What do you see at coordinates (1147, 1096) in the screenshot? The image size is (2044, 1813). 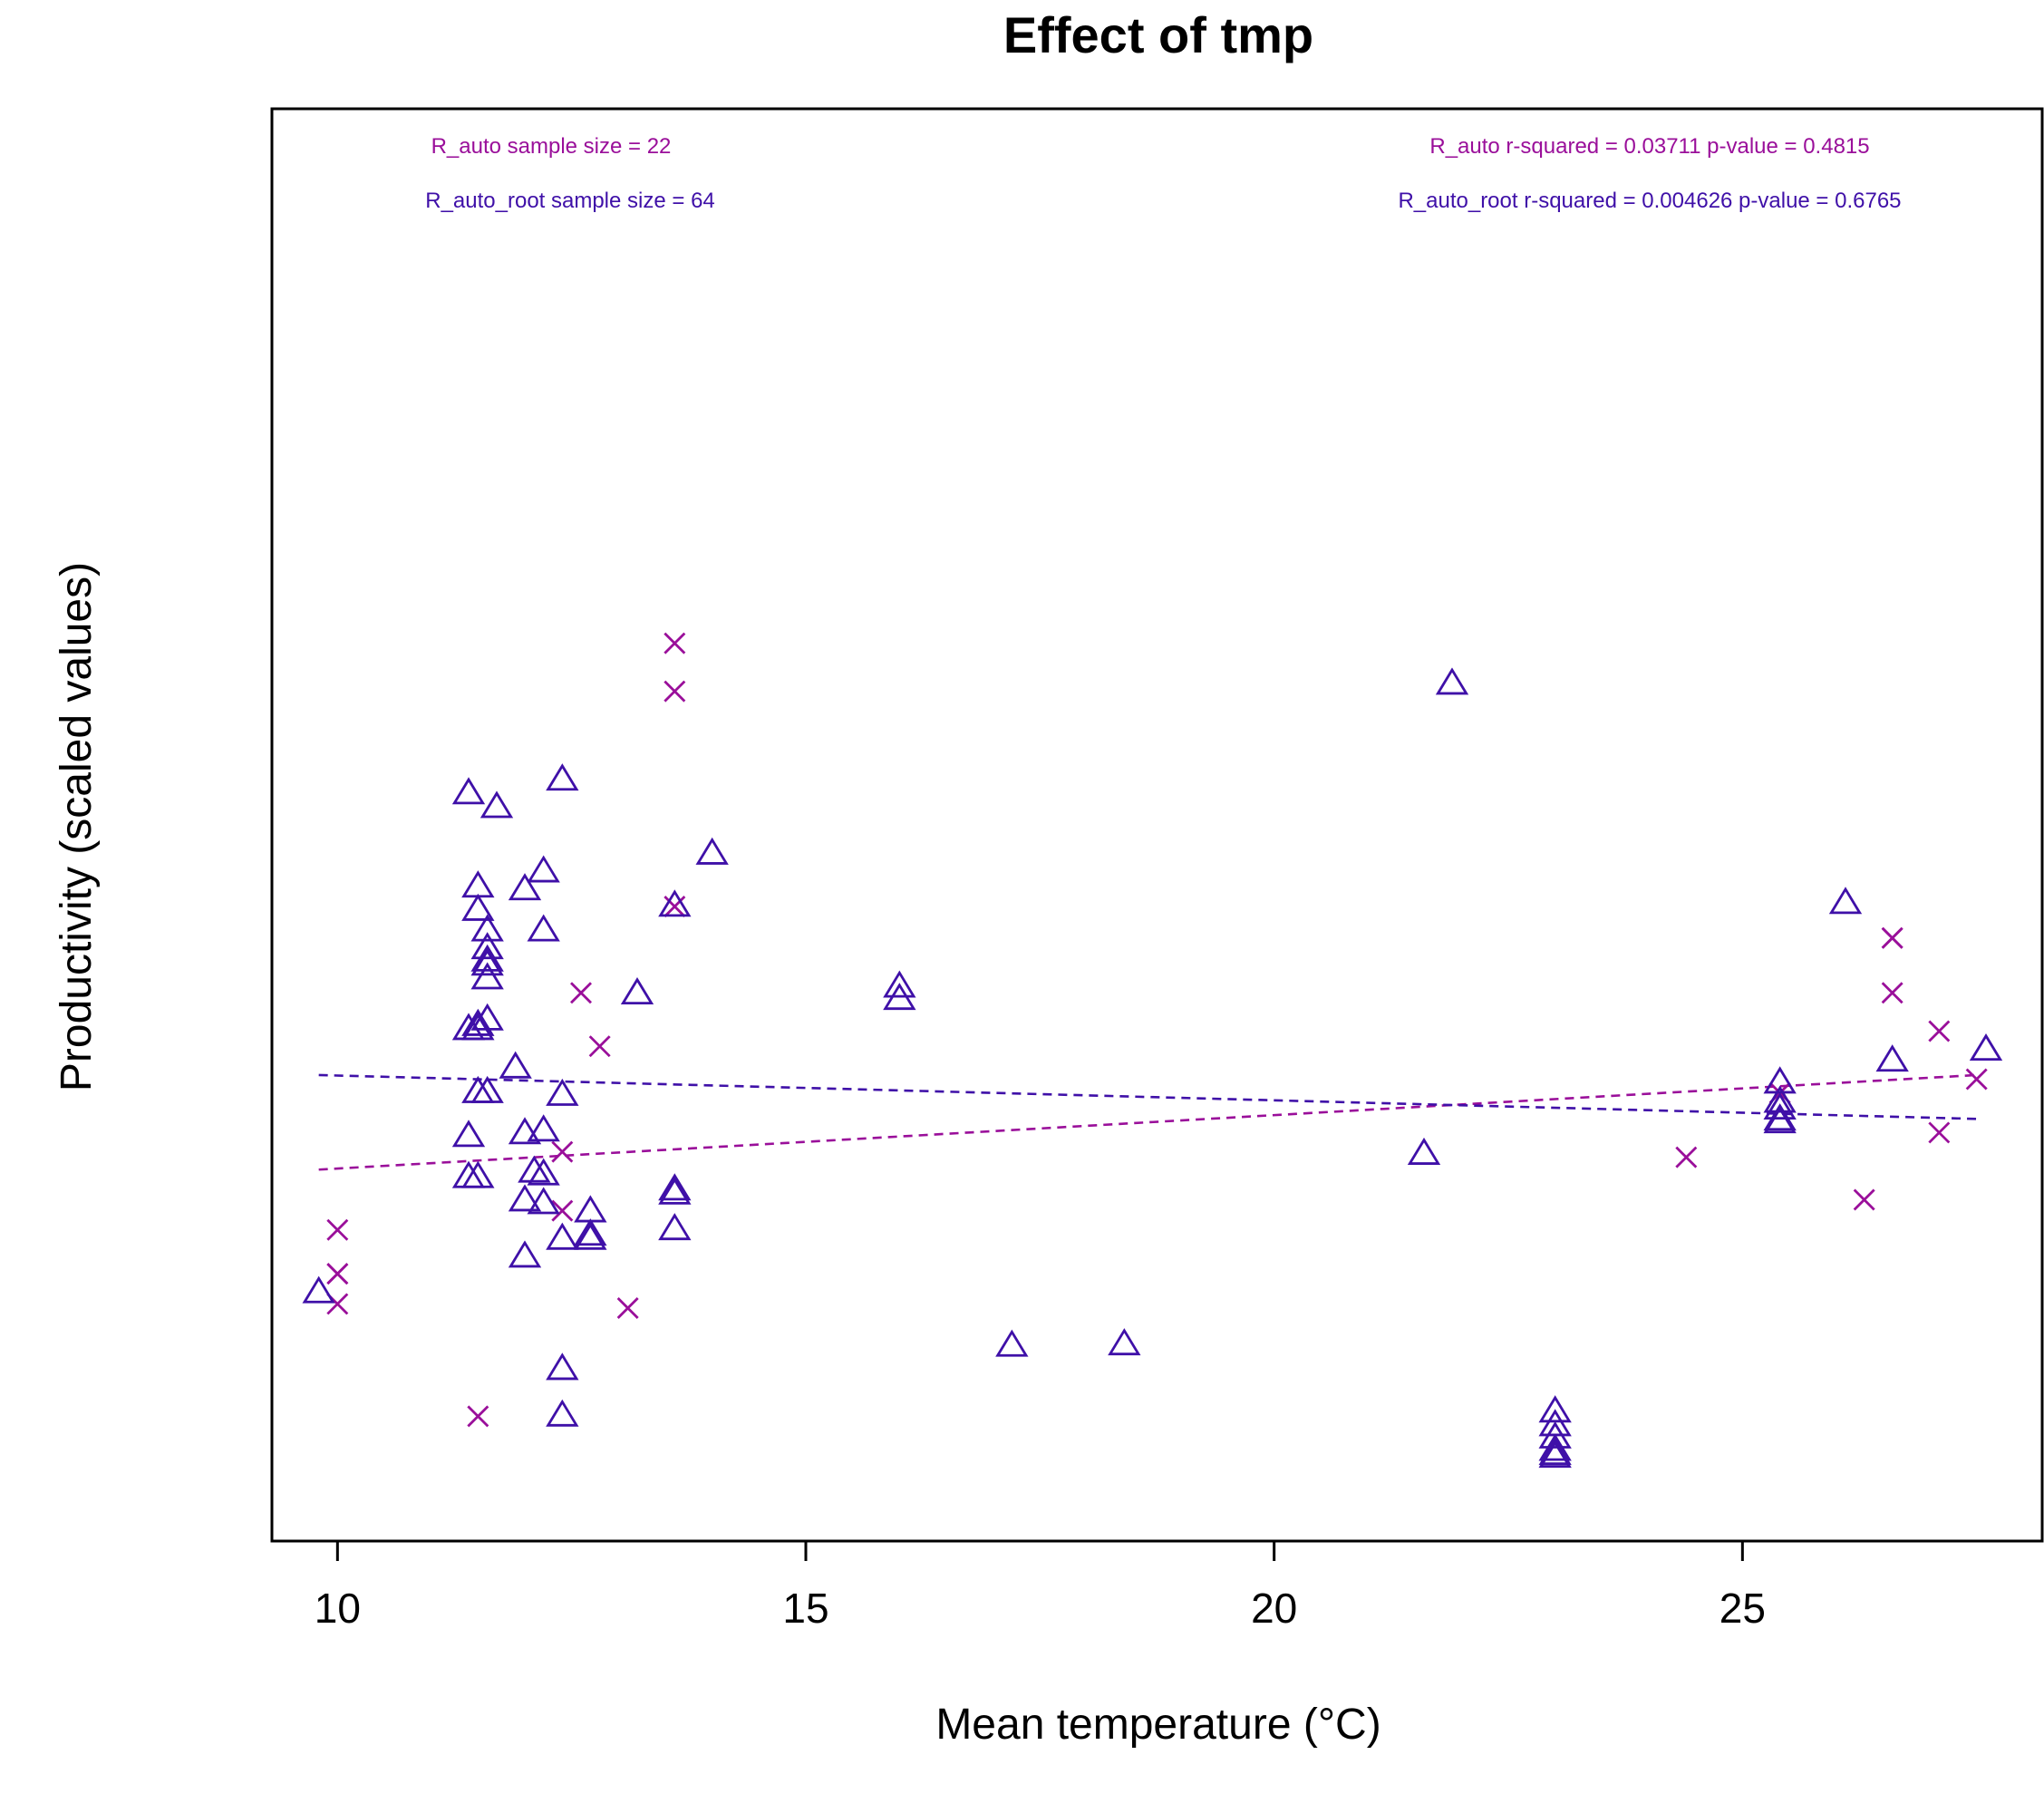 I see `fit-line-r-auto-root` at bounding box center [1147, 1096].